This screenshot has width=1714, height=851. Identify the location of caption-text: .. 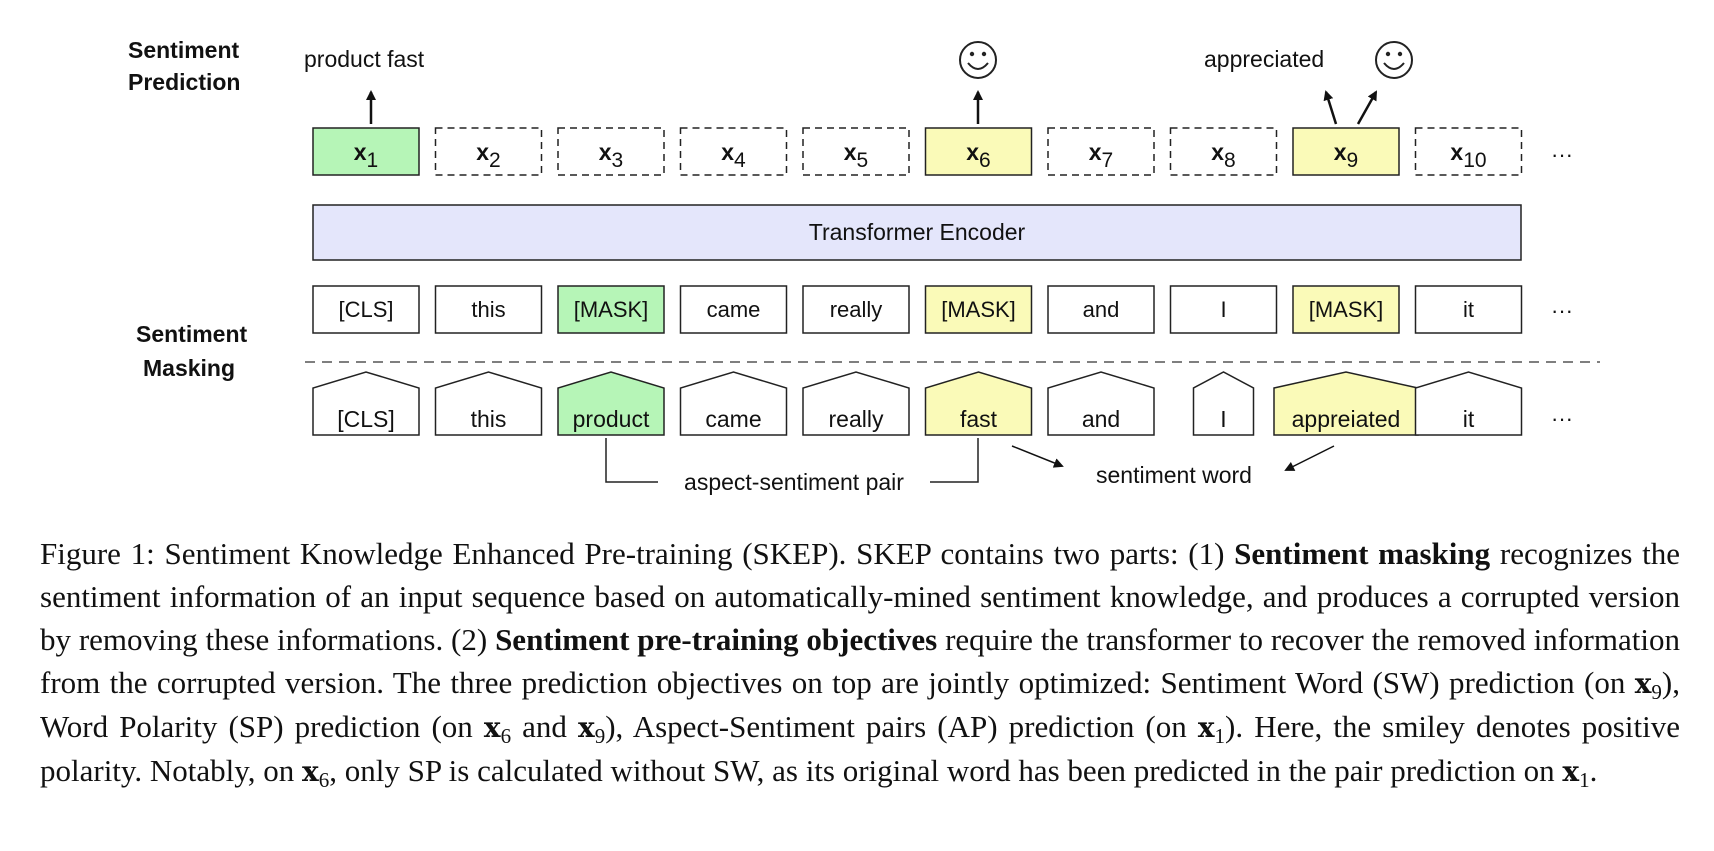
(1593, 770).